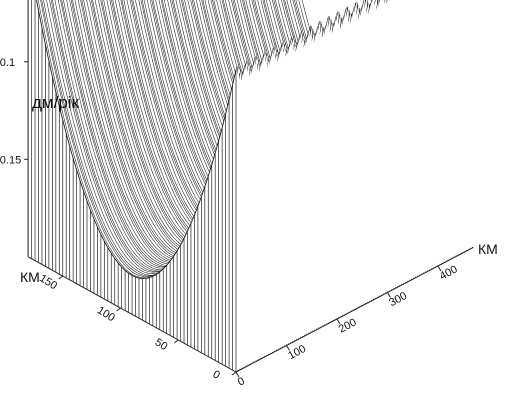  I want to click on x-axis-line, so click(354, 310).